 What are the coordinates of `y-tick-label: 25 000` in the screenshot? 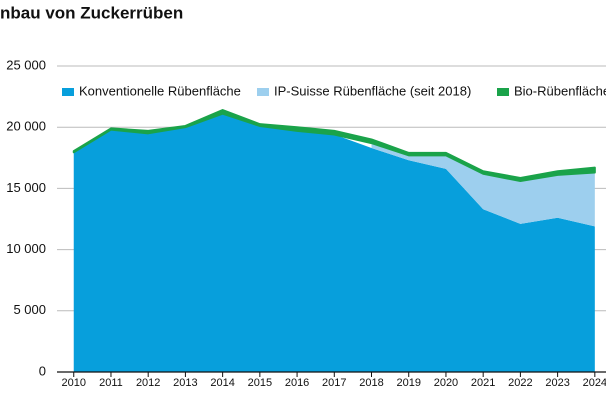 It's located at (26, 64).